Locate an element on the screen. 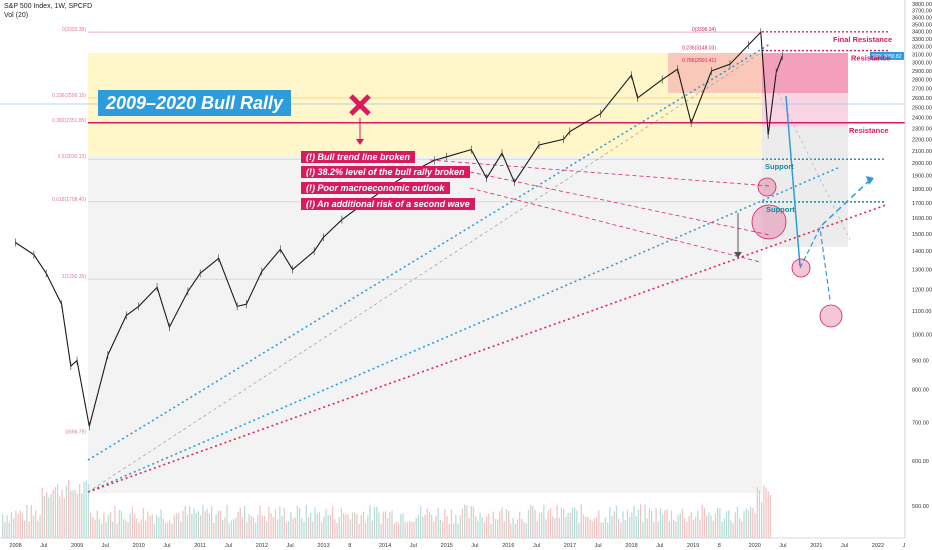 This screenshot has height=550, width=932. symbol-title: S&P 500 Index, 1W, SPCFD is located at coordinates (48, 6).